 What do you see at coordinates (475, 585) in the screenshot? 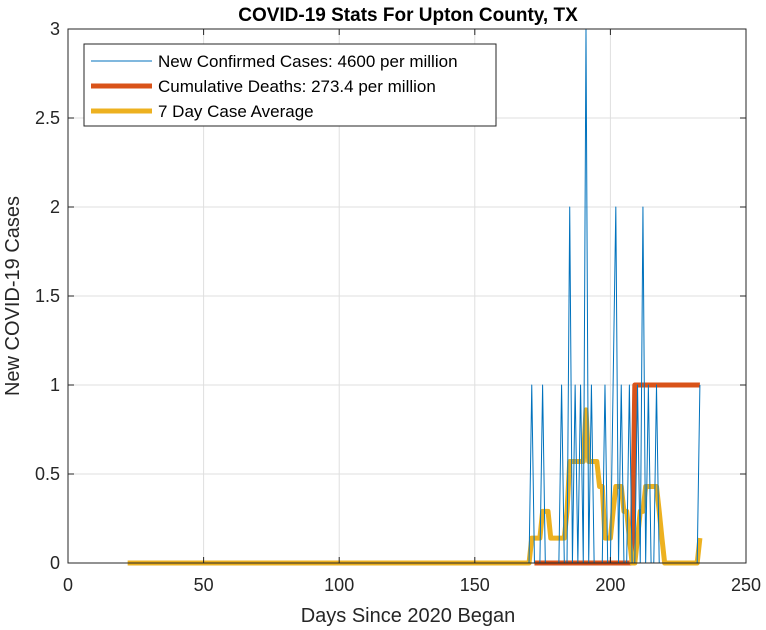
I see `x-tick-label: 150` at bounding box center [475, 585].